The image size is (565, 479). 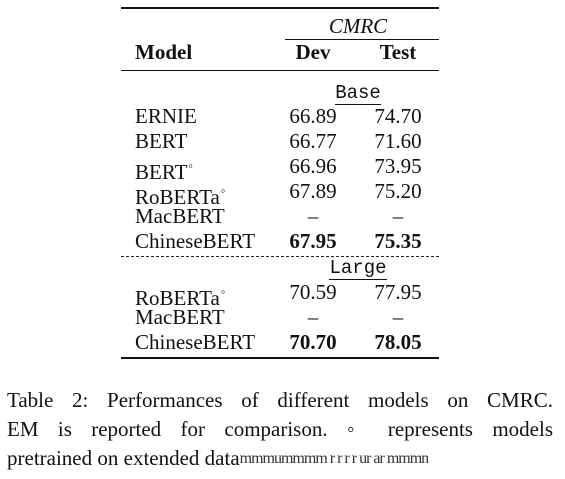 I want to click on column-header-test: Test, so click(x=398, y=52).